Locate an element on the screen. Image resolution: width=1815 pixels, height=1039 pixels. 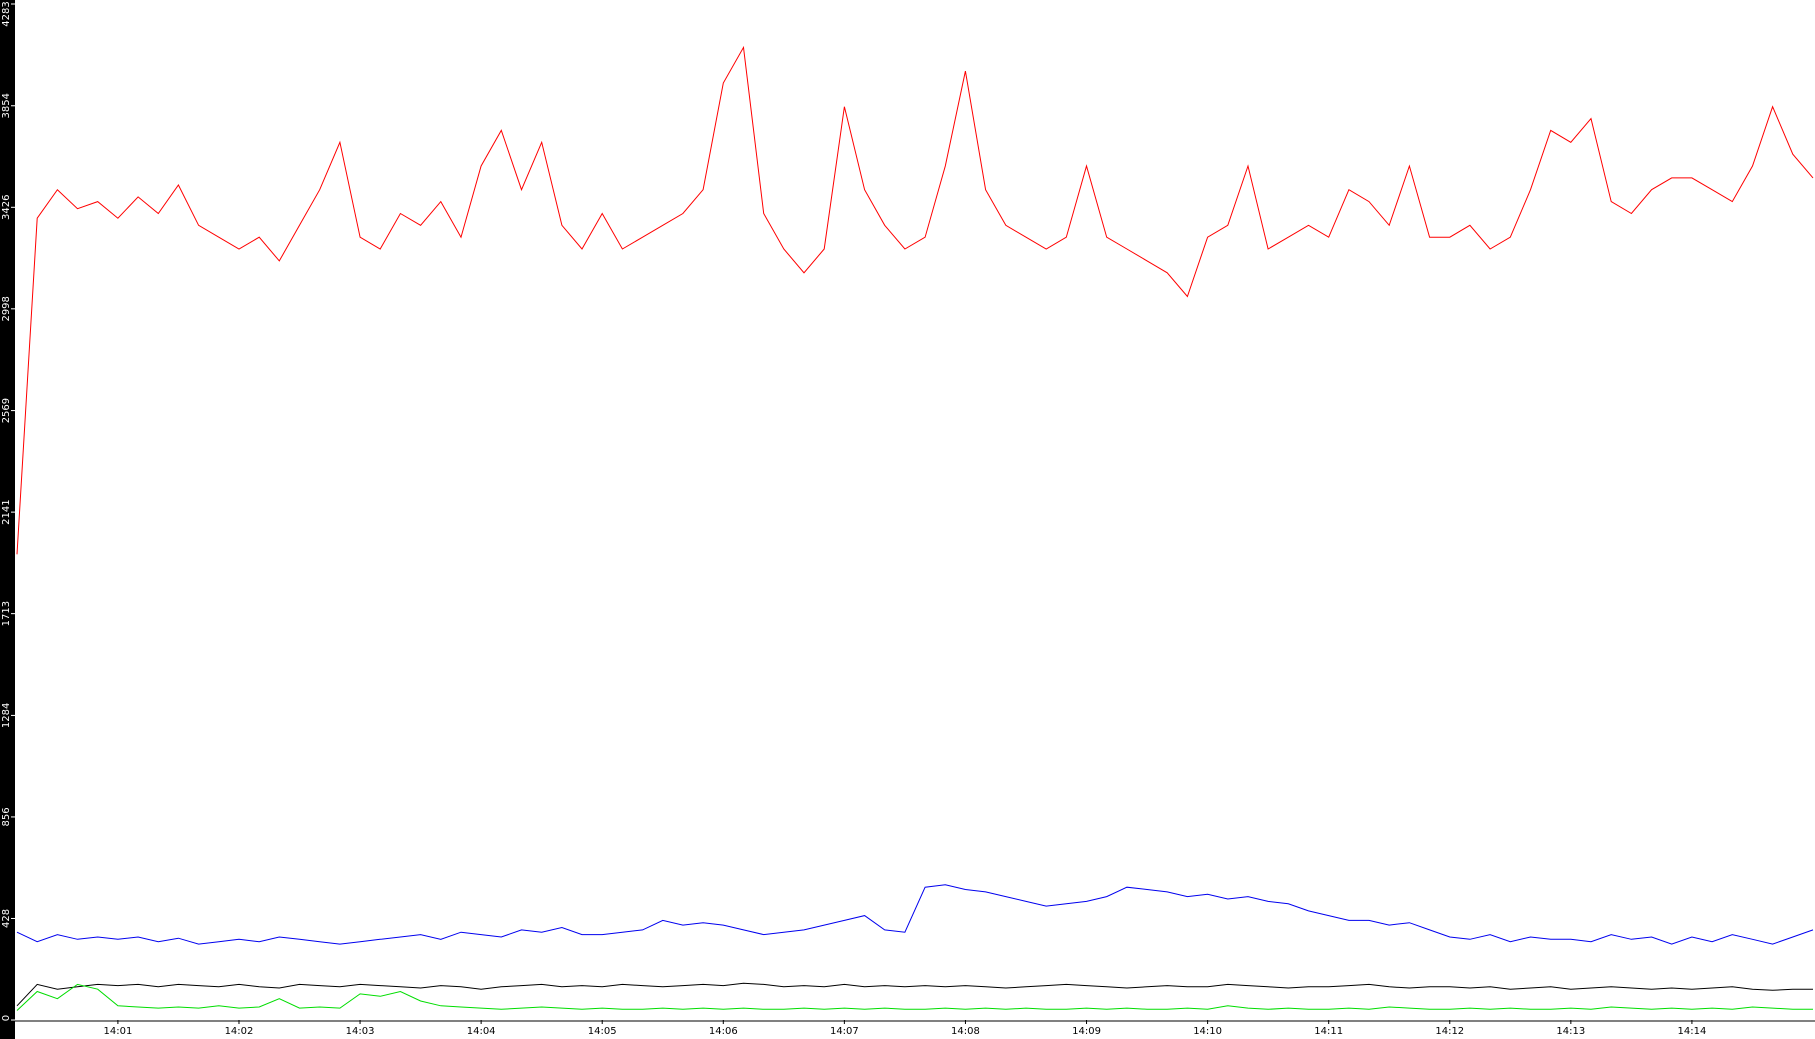
x-tick-label: 14:09 is located at coordinates (1086, 1031).